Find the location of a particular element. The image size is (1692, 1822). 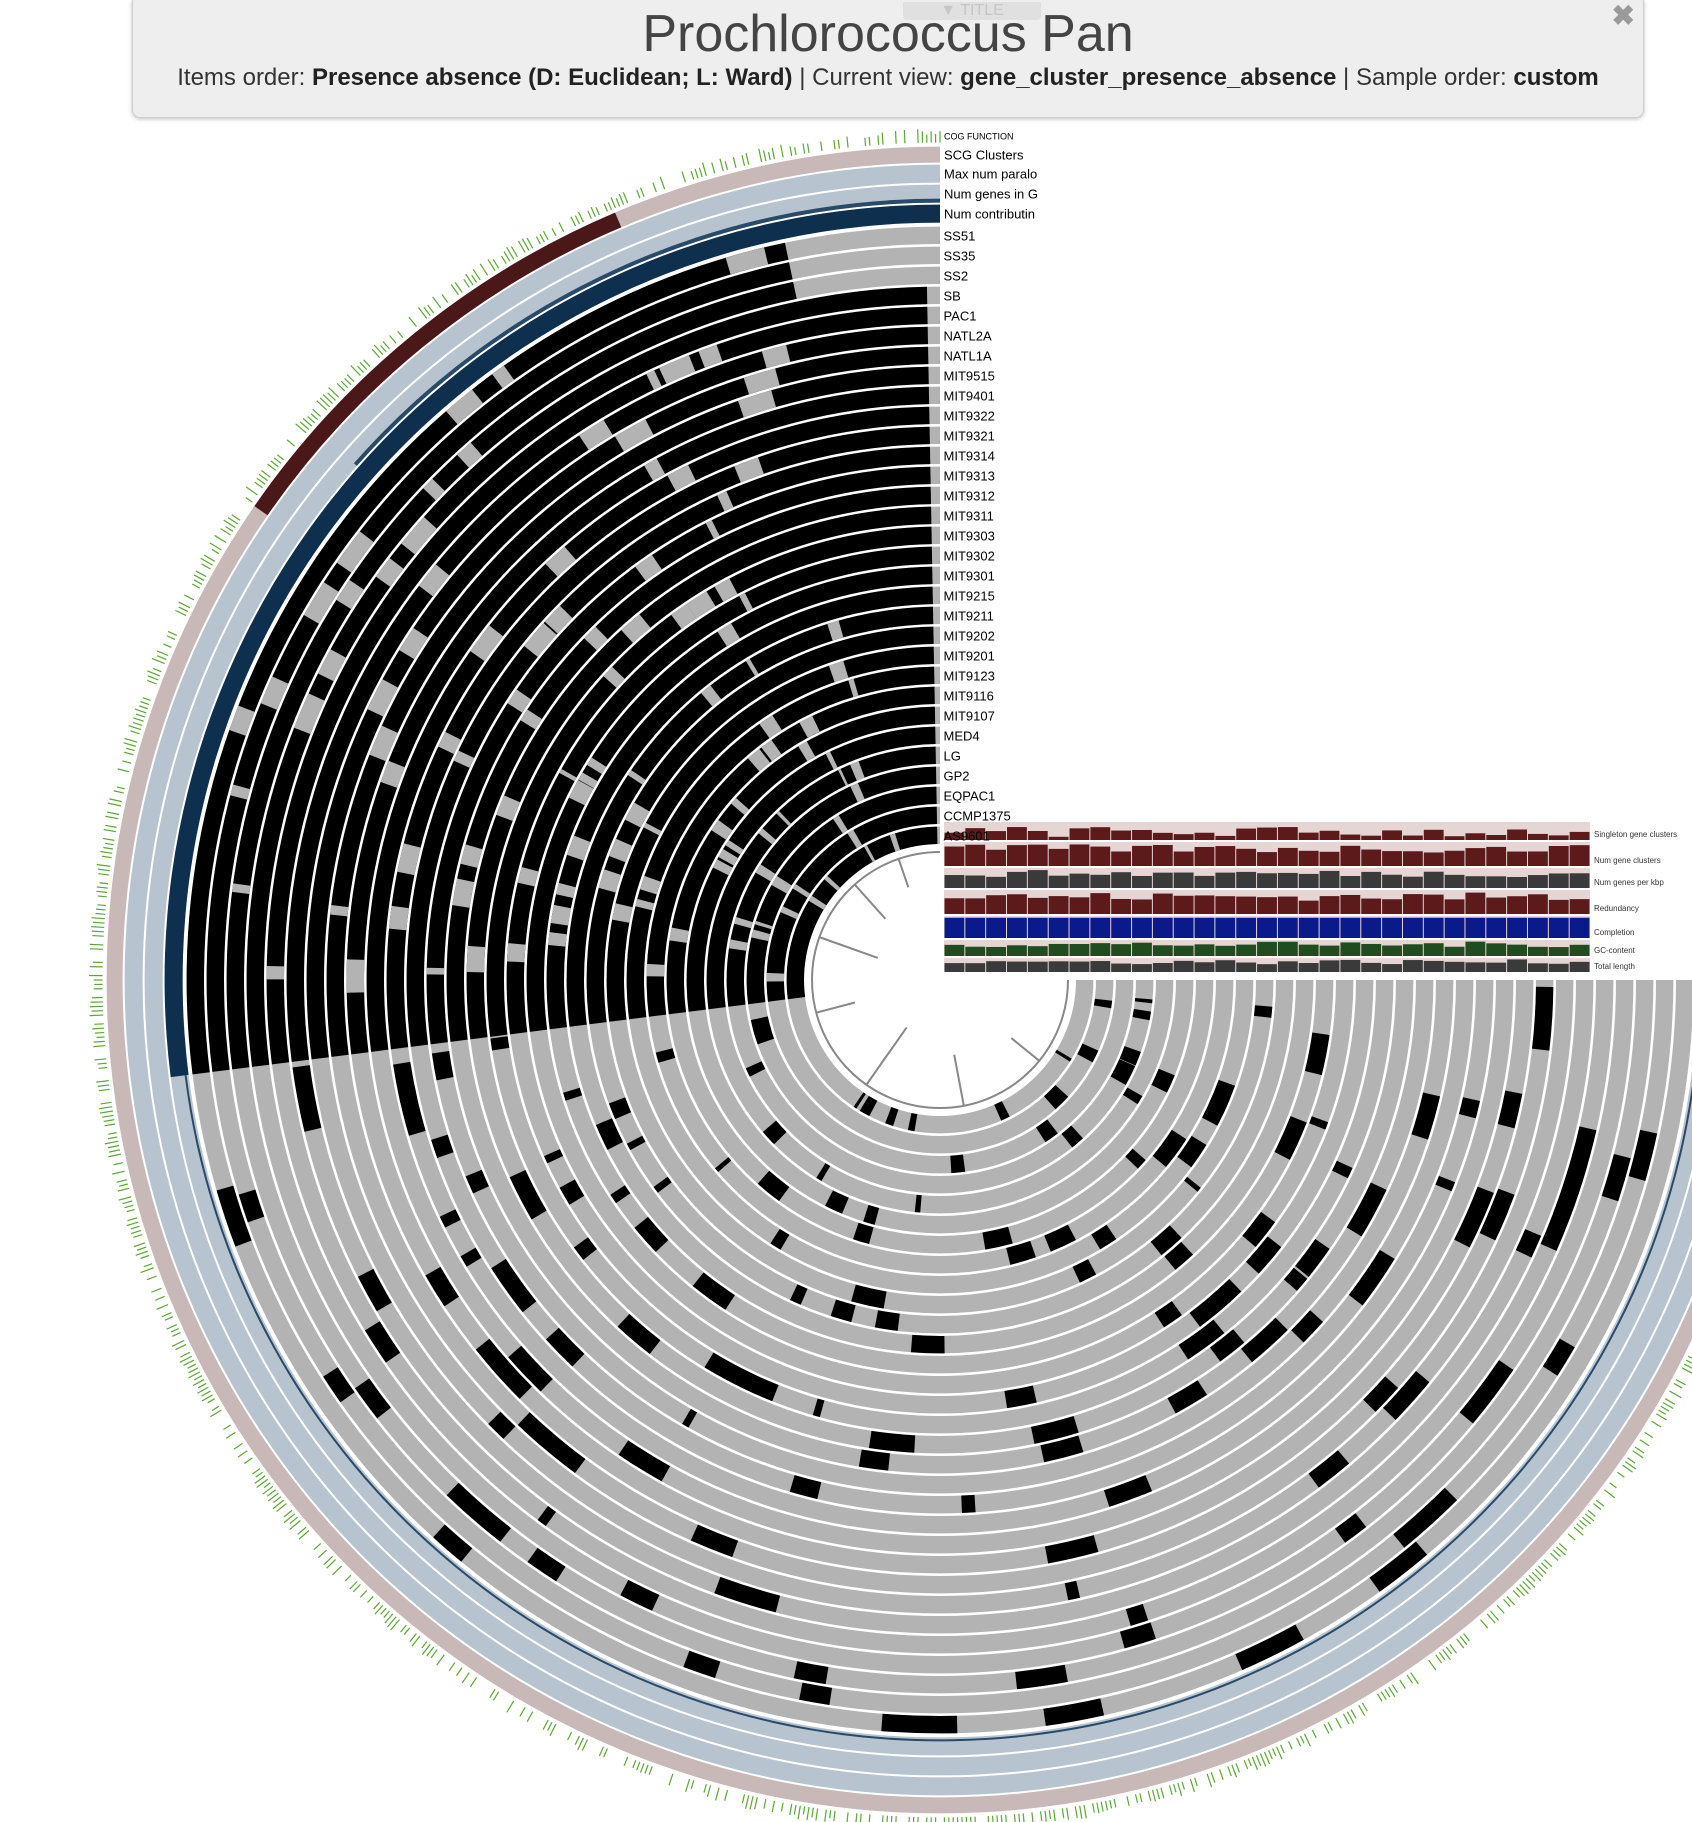

genome-label: NATL2A is located at coordinates (968, 335).